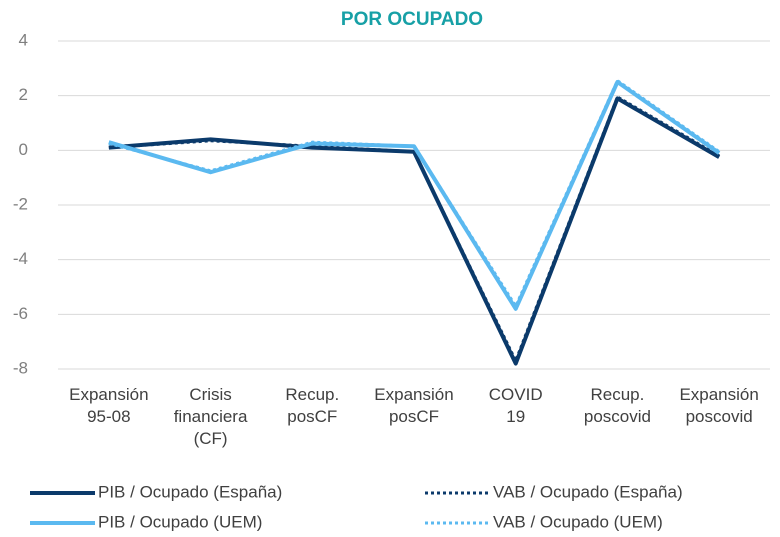  What do you see at coordinates (588, 491) in the screenshot?
I see `legend-label: VAB / Ocupado (España)` at bounding box center [588, 491].